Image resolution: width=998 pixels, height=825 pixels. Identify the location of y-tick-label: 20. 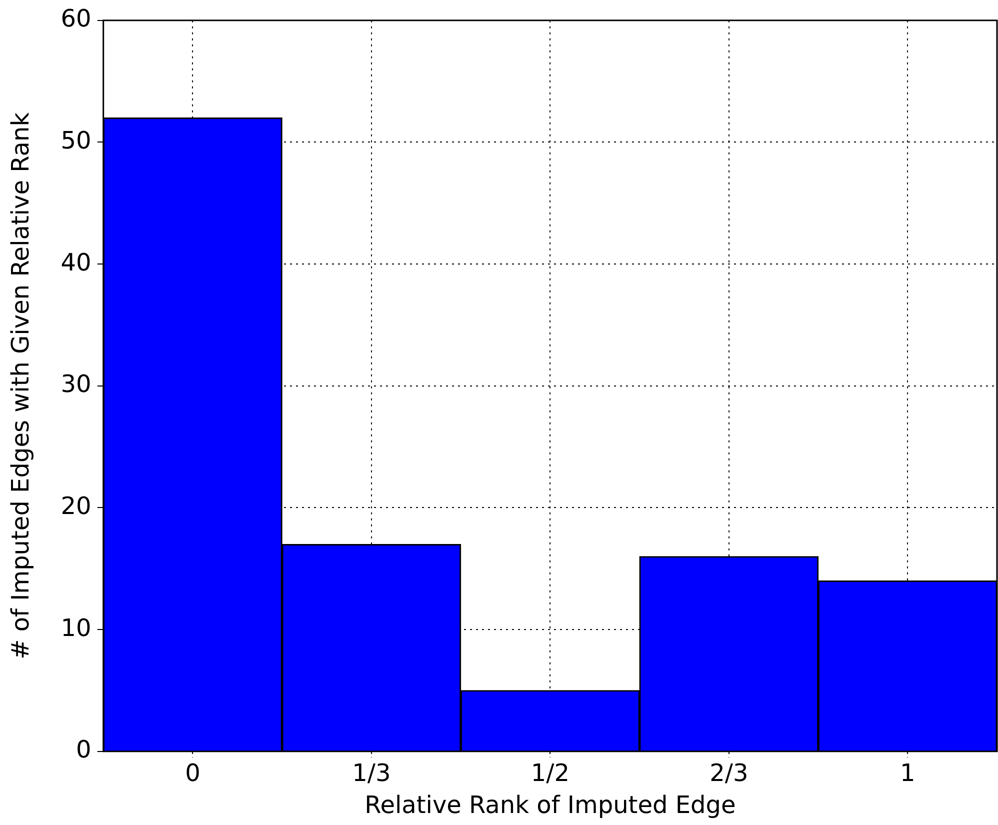
(76, 506).